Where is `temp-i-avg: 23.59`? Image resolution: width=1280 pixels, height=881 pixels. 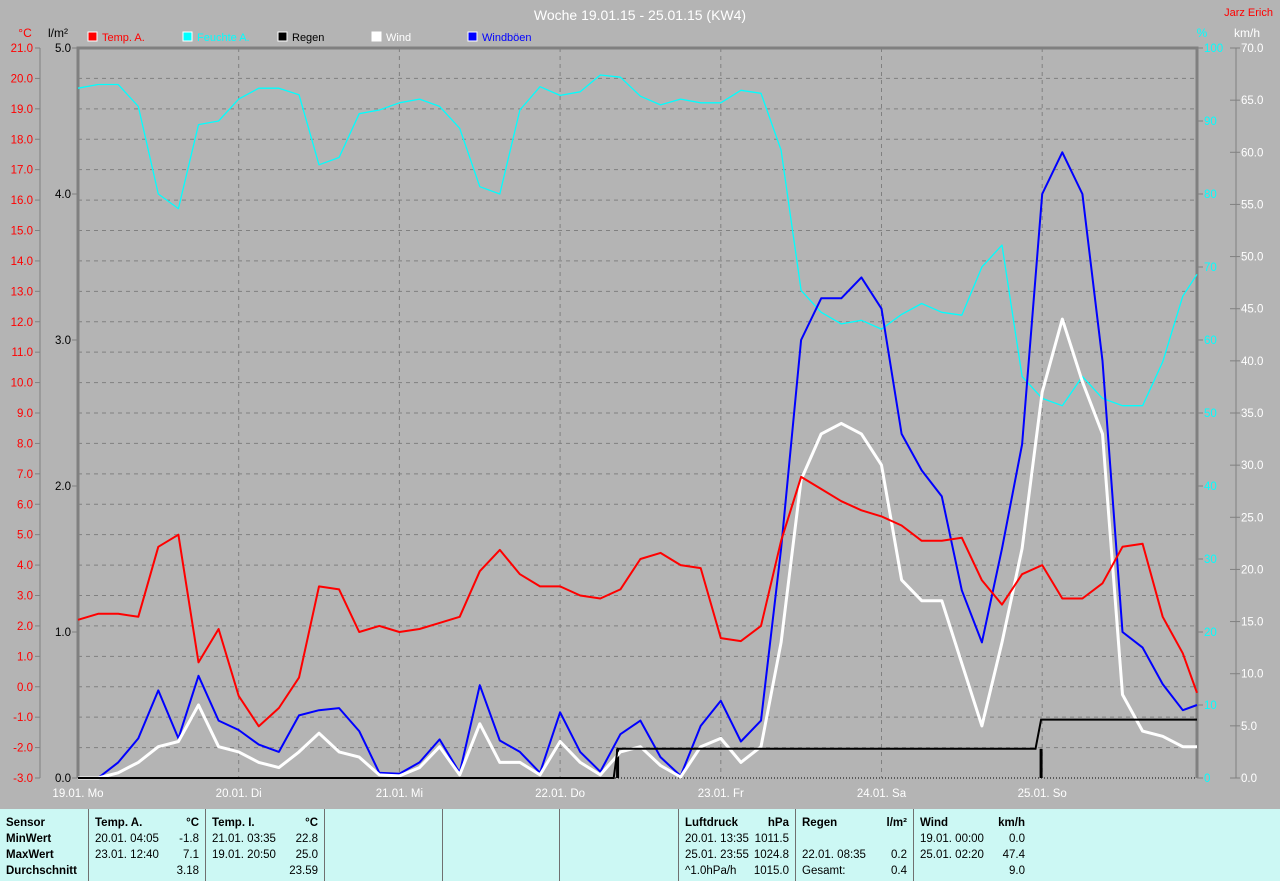
temp-i-avg: 23.59 is located at coordinates (303, 871).